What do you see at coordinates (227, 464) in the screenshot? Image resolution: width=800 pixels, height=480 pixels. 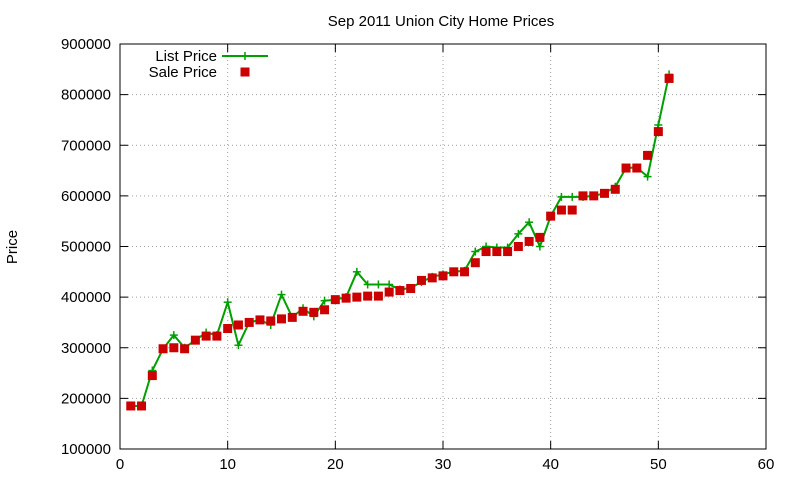 I see `x-tick-label: 10` at bounding box center [227, 464].